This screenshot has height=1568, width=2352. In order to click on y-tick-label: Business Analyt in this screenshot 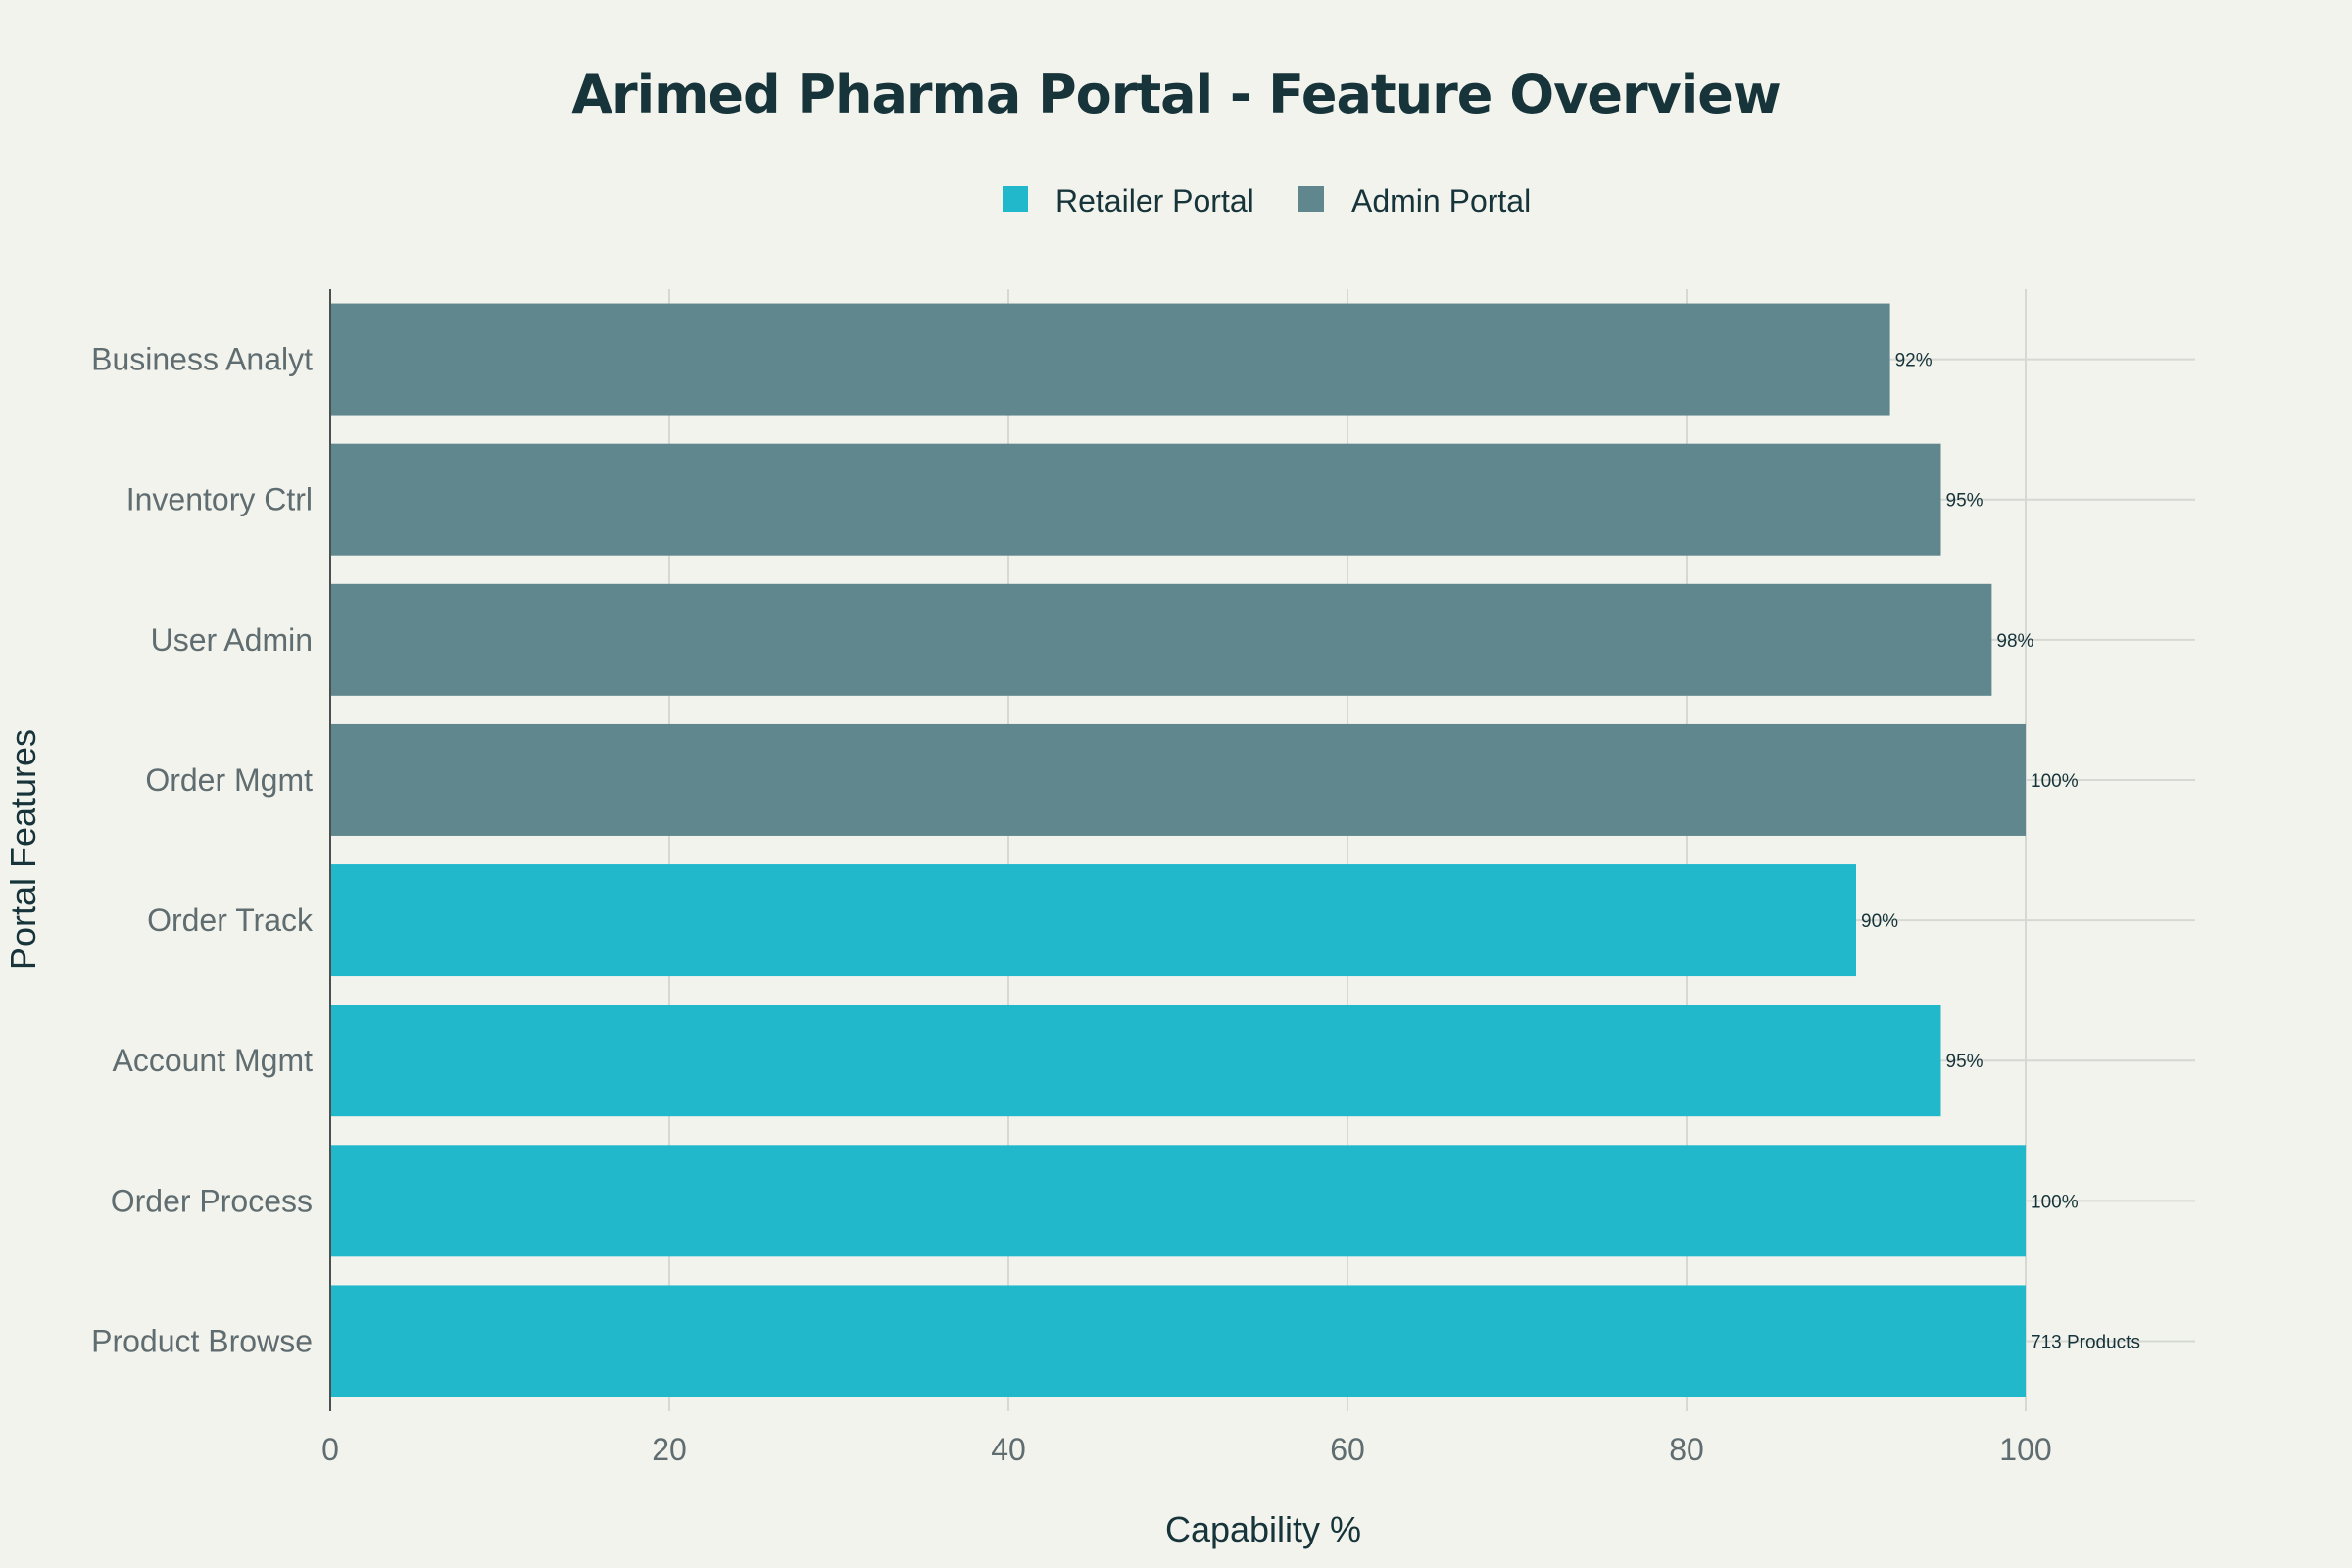, I will do `click(202, 359)`.